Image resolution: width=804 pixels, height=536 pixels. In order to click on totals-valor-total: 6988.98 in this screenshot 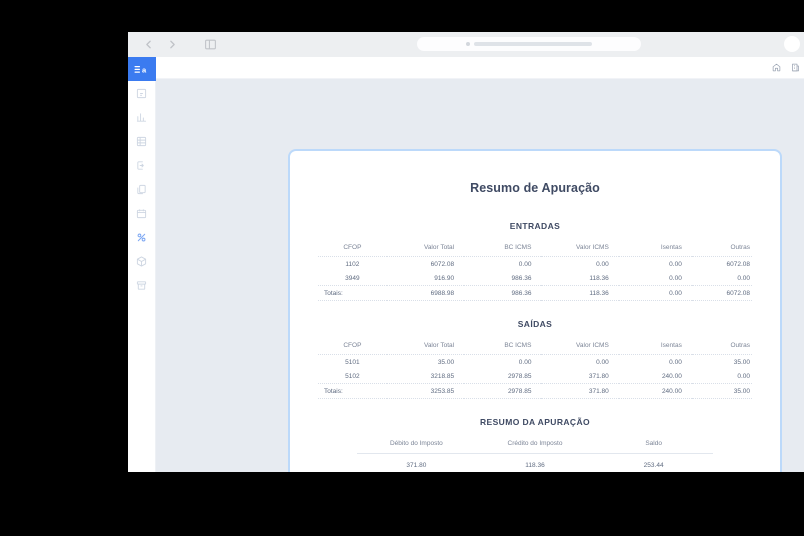, I will do `click(425, 293)`.